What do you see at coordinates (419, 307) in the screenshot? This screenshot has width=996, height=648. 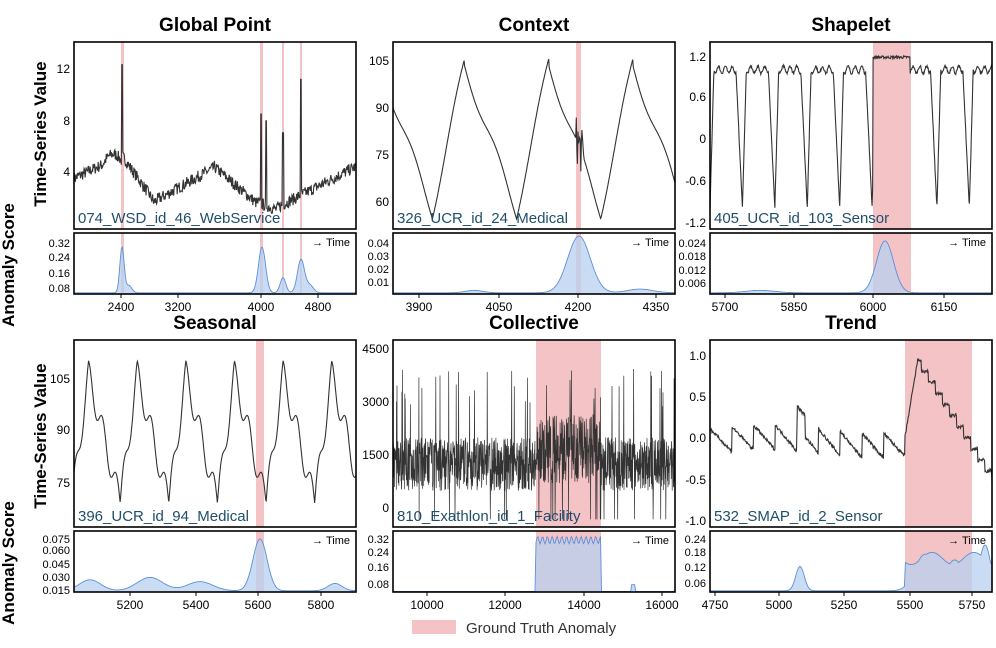 I see `x-tick-label: 3900` at bounding box center [419, 307].